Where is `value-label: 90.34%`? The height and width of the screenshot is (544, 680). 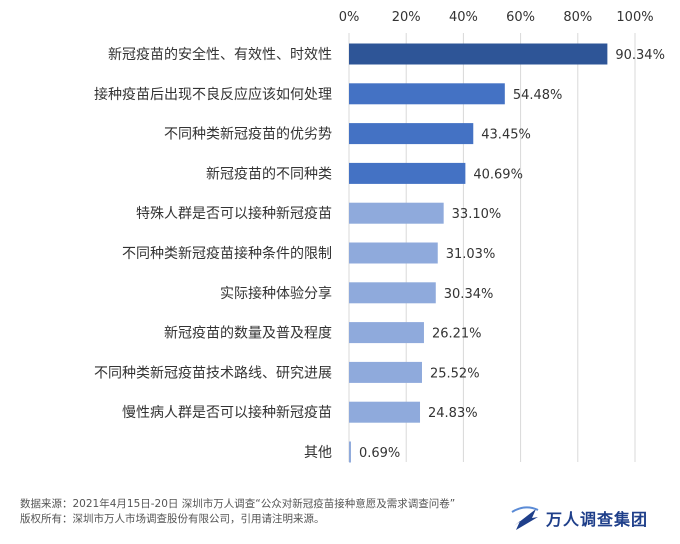
value-label: 90.34% is located at coordinates (640, 55).